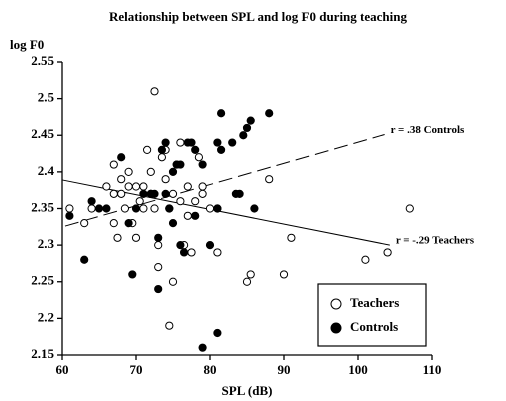  What do you see at coordinates (247, 390) in the screenshot?
I see `x-axis-label: SPL (dB)` at bounding box center [247, 390].